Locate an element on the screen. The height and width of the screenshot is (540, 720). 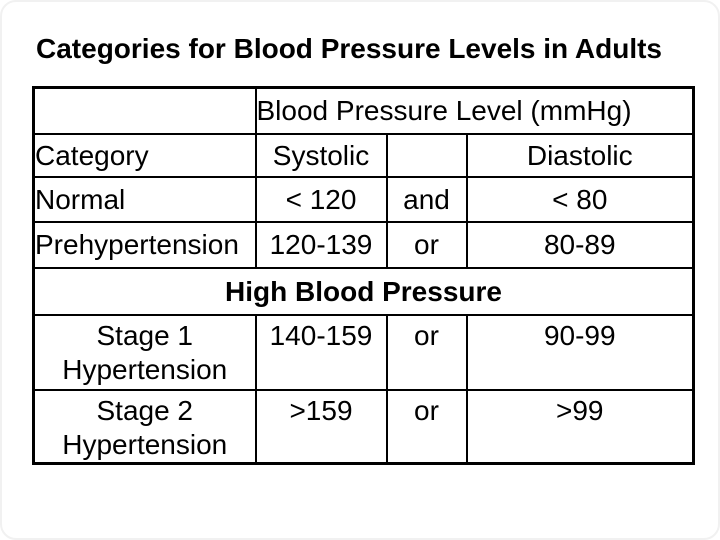
stage2-category-line2: Hypertension is located at coordinates (145, 444).